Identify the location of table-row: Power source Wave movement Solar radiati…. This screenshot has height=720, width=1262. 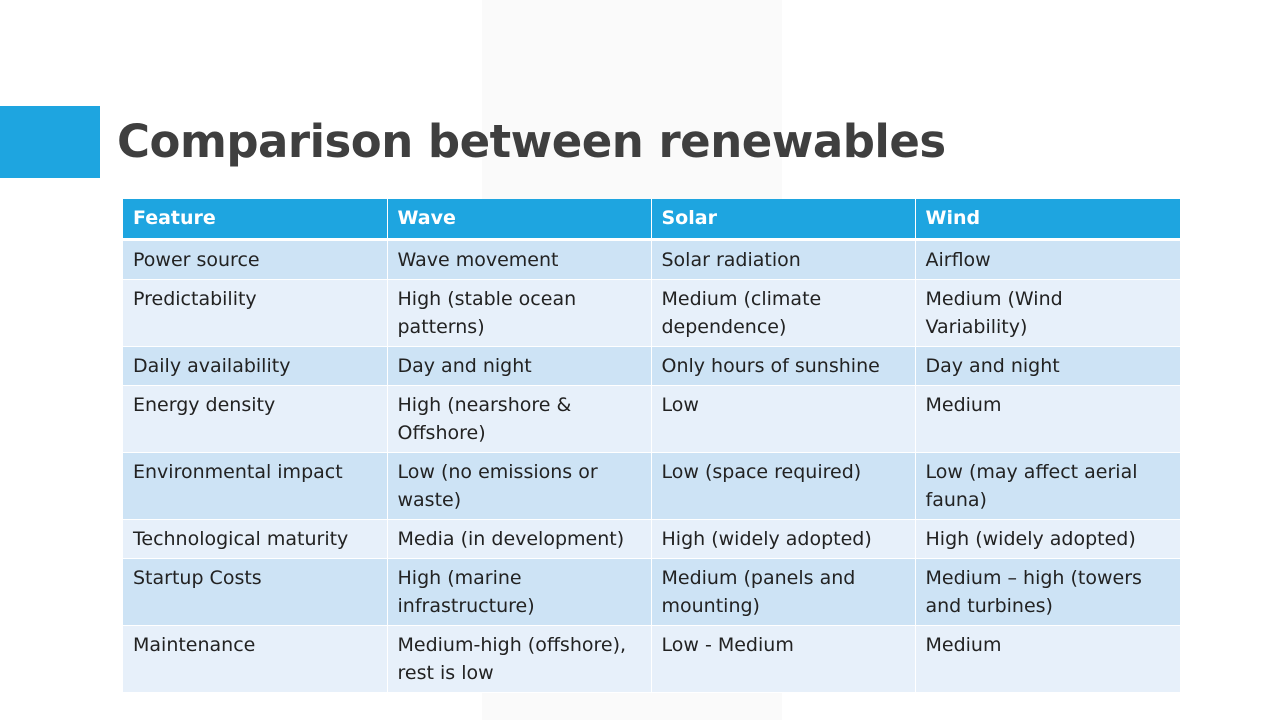
(651, 259).